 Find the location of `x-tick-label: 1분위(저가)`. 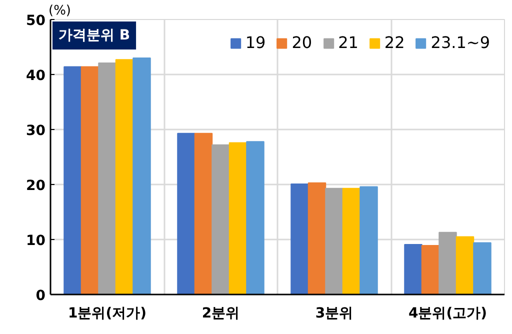

x-tick-label: 1분위(저가) is located at coordinates (107, 314).